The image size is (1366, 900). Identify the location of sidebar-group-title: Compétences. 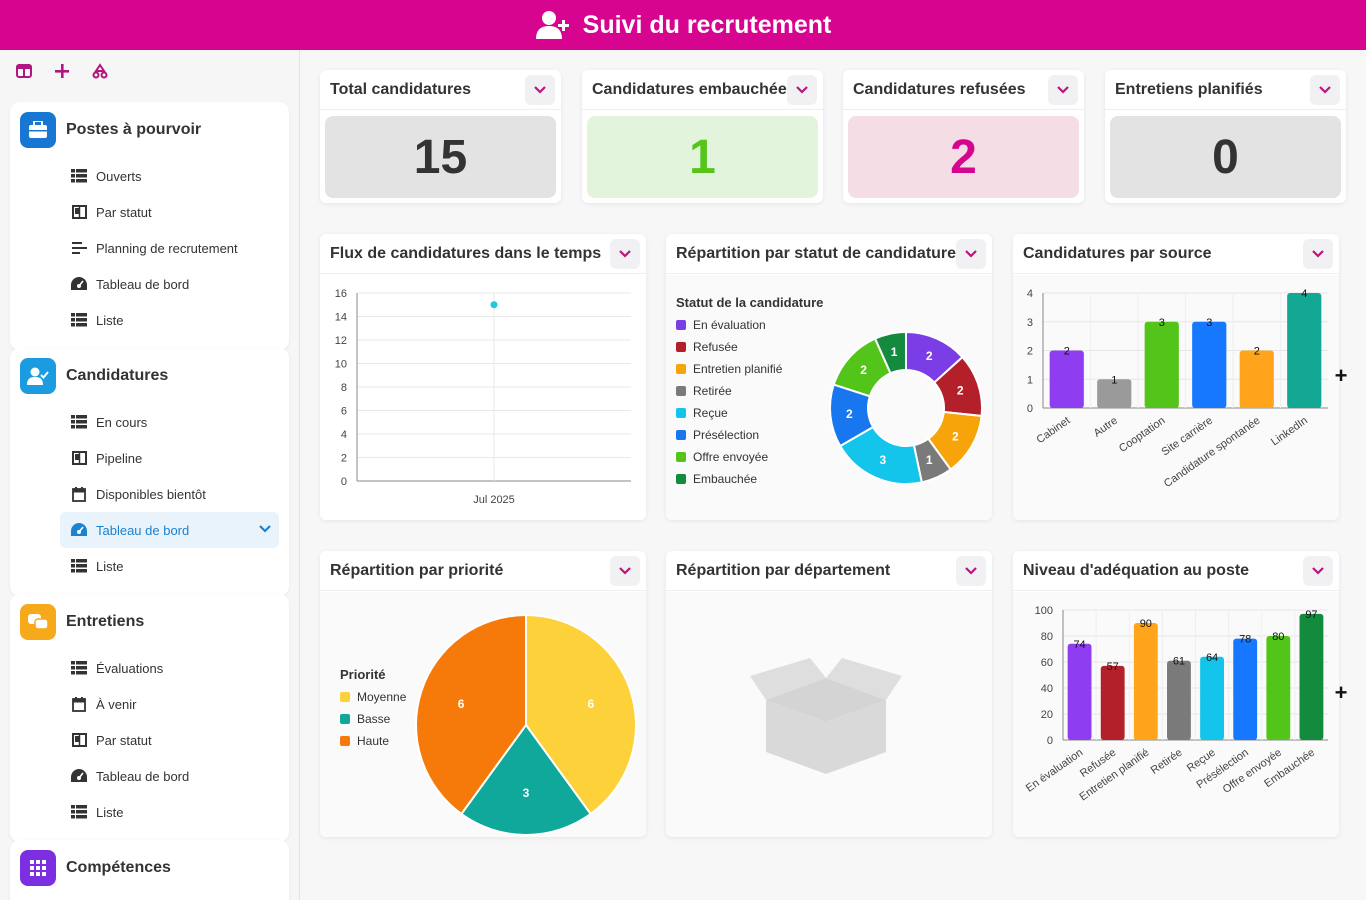
(118, 867).